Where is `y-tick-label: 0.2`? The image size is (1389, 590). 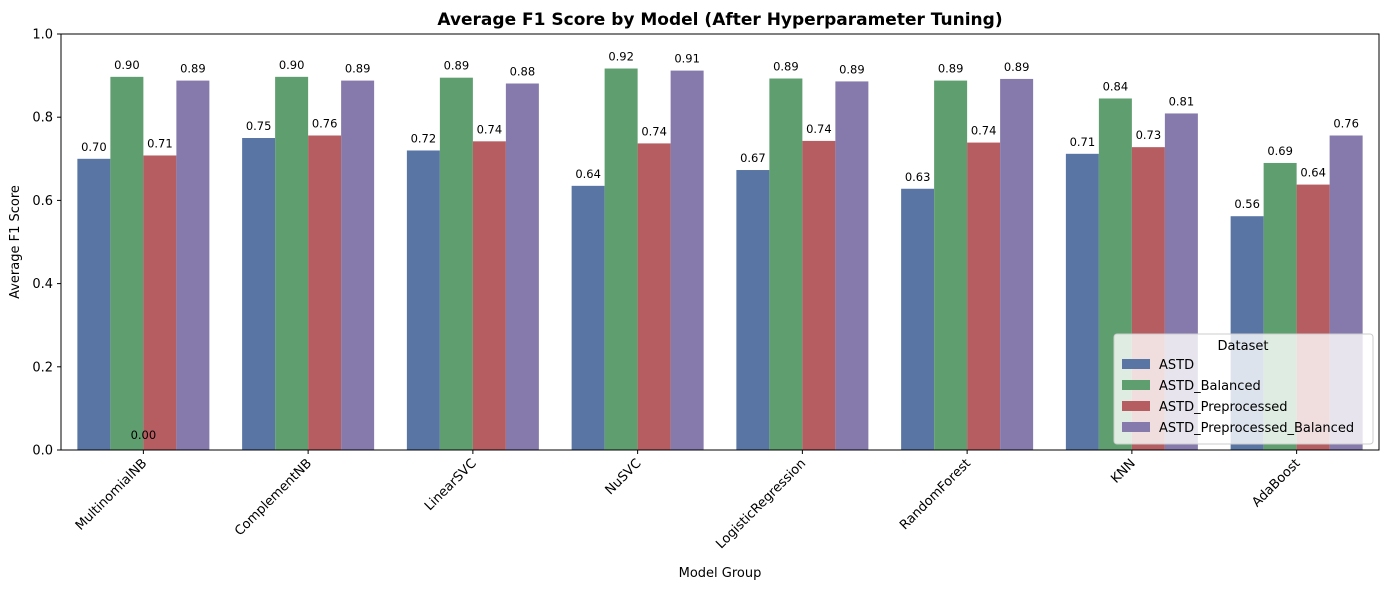
y-tick-label: 0.2 is located at coordinates (42, 367).